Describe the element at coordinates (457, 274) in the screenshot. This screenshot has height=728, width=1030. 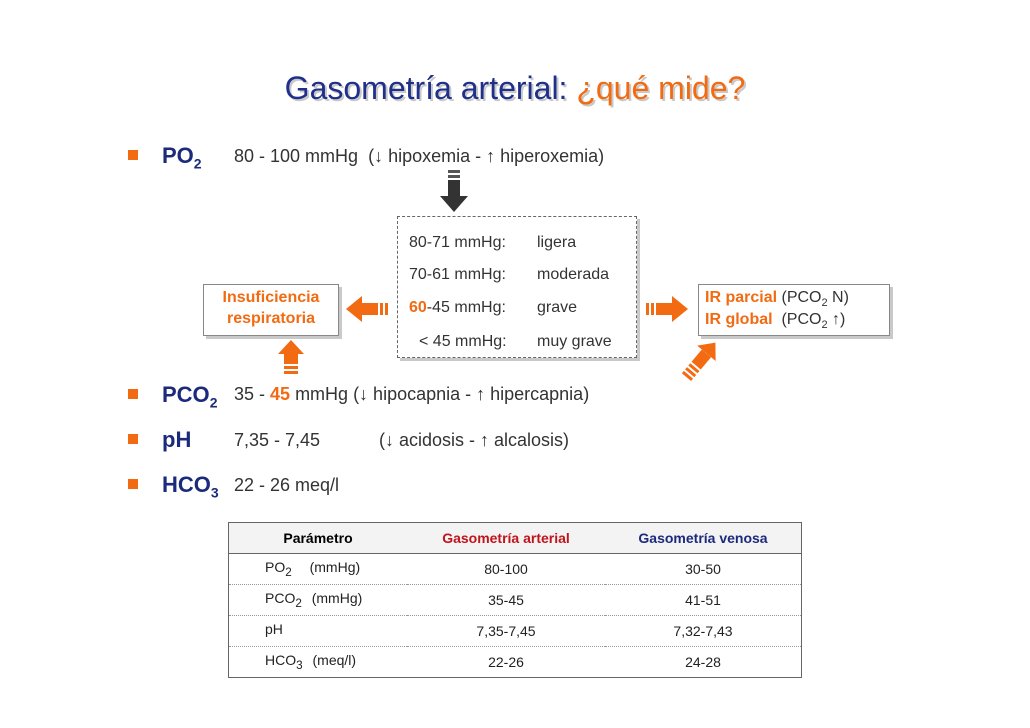
I see `severity-row-2: 70-61 mmHg:` at that location.